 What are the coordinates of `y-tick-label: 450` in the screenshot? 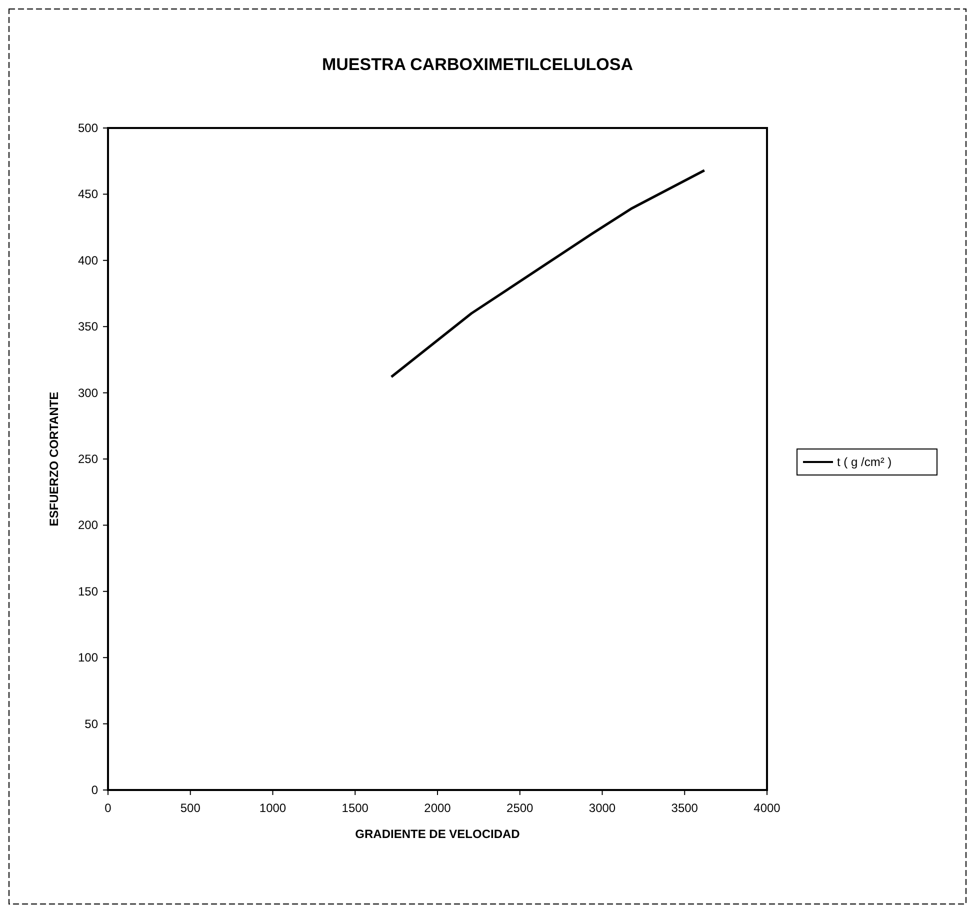 It's located at (88, 194).